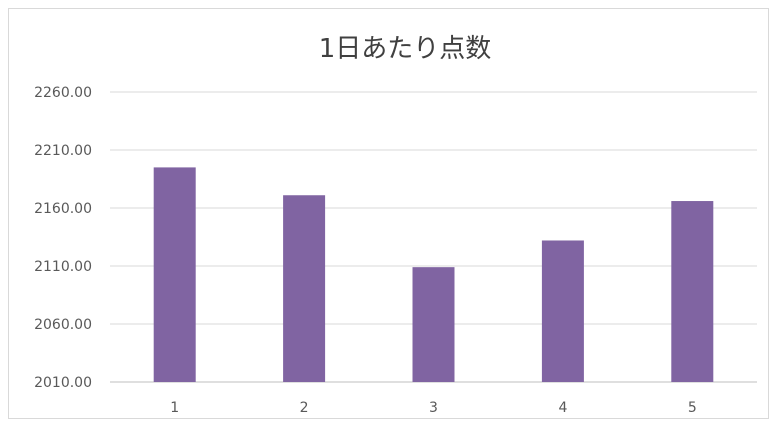 Image resolution: width=777 pixels, height=427 pixels. Describe the element at coordinates (63, 267) in the screenshot. I see `y-tick-label: 2110.00` at that location.